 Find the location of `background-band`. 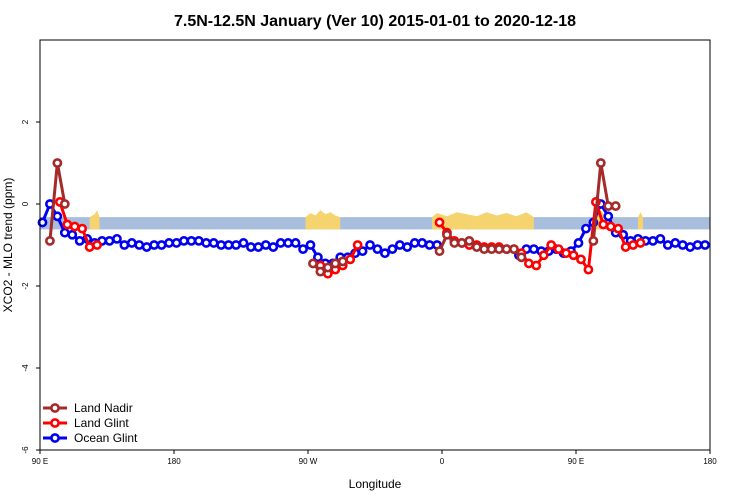

background-band is located at coordinates (375, 223).